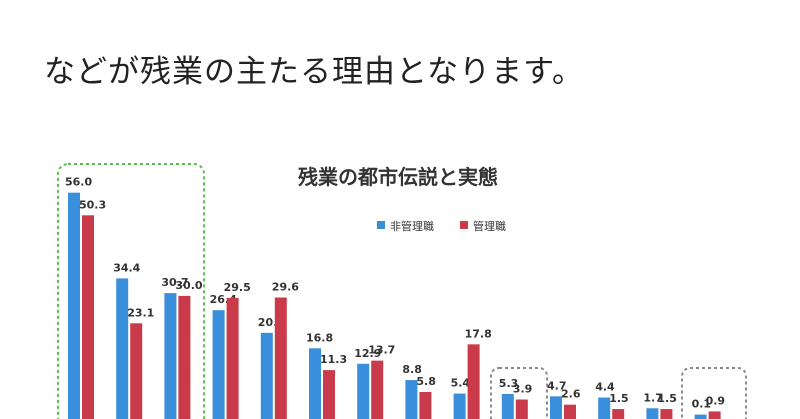 Image resolution: width=800 pixels, height=419 pixels. What do you see at coordinates (333, 359) in the screenshot?
I see `value-label-manager-6: 11.3` at bounding box center [333, 359].